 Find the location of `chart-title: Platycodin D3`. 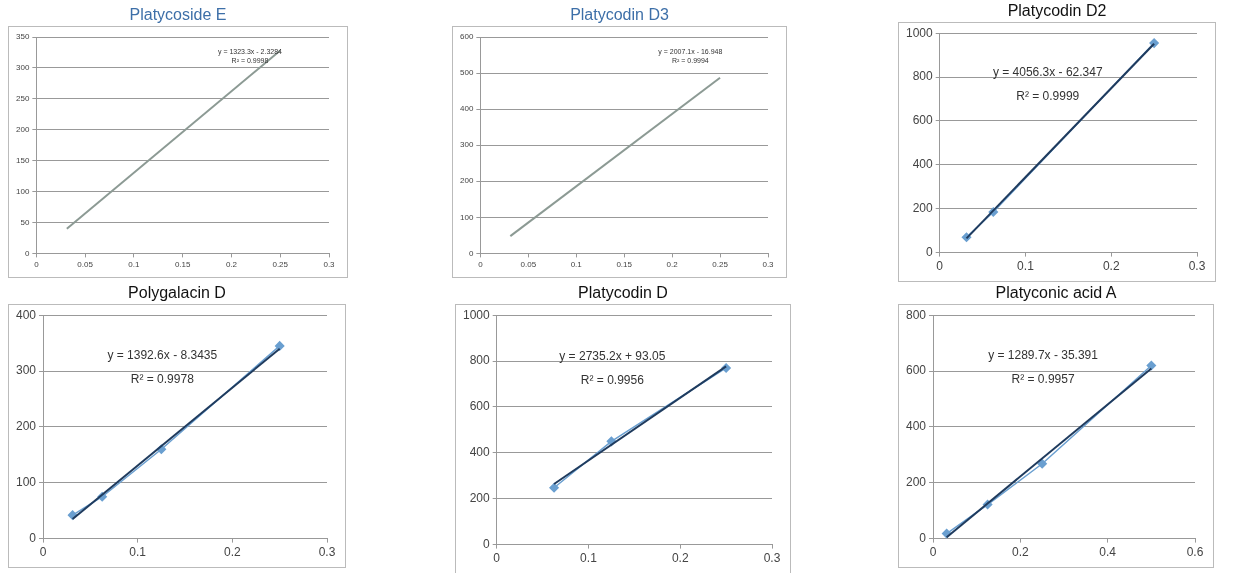

chart-title: Platycodin D3 is located at coordinates (619, 15).